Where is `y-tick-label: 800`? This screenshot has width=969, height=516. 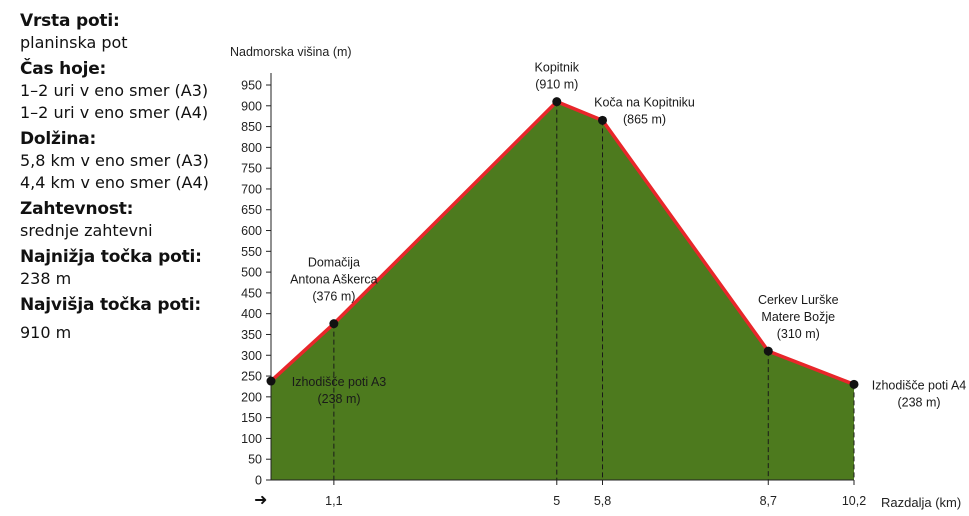 y-tick-label: 800 is located at coordinates (251, 148).